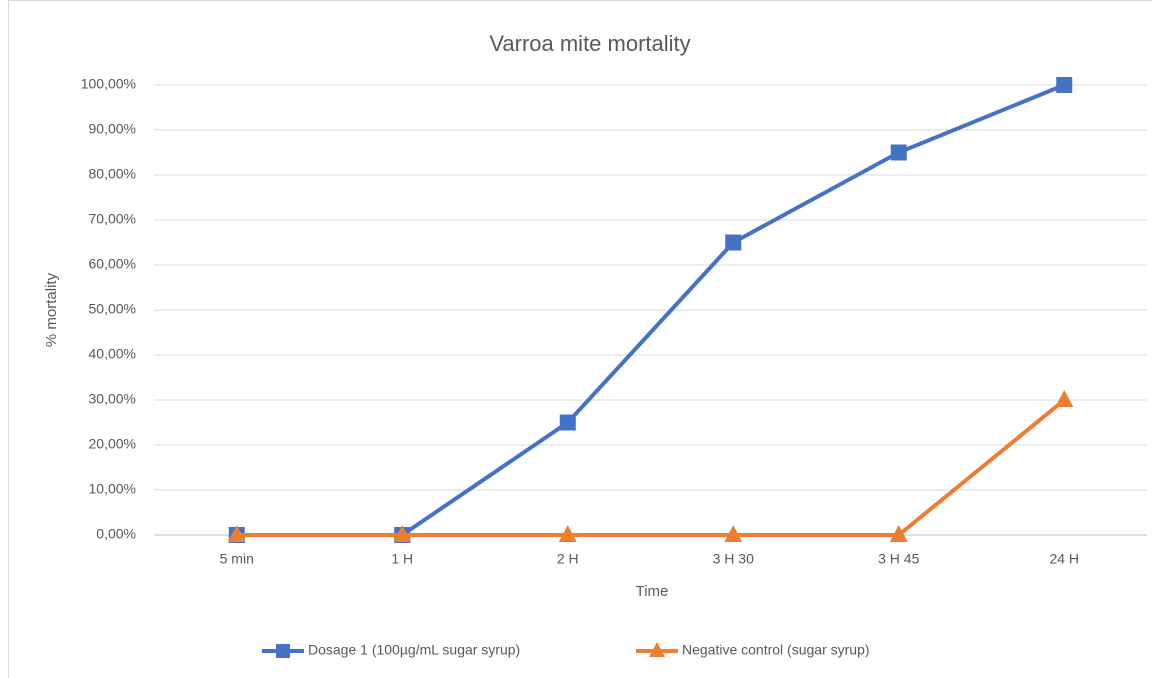  I want to click on x-tick-label: 1 H, so click(402, 559).